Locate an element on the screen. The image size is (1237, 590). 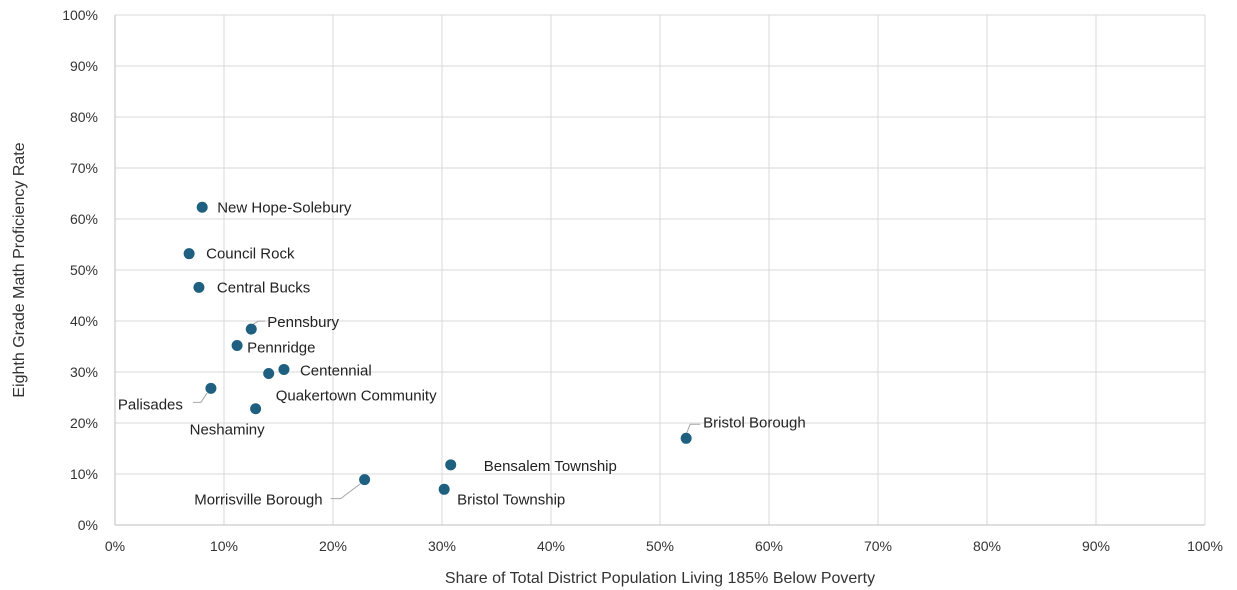
point-label: Bristol Borough is located at coordinates (754, 422).